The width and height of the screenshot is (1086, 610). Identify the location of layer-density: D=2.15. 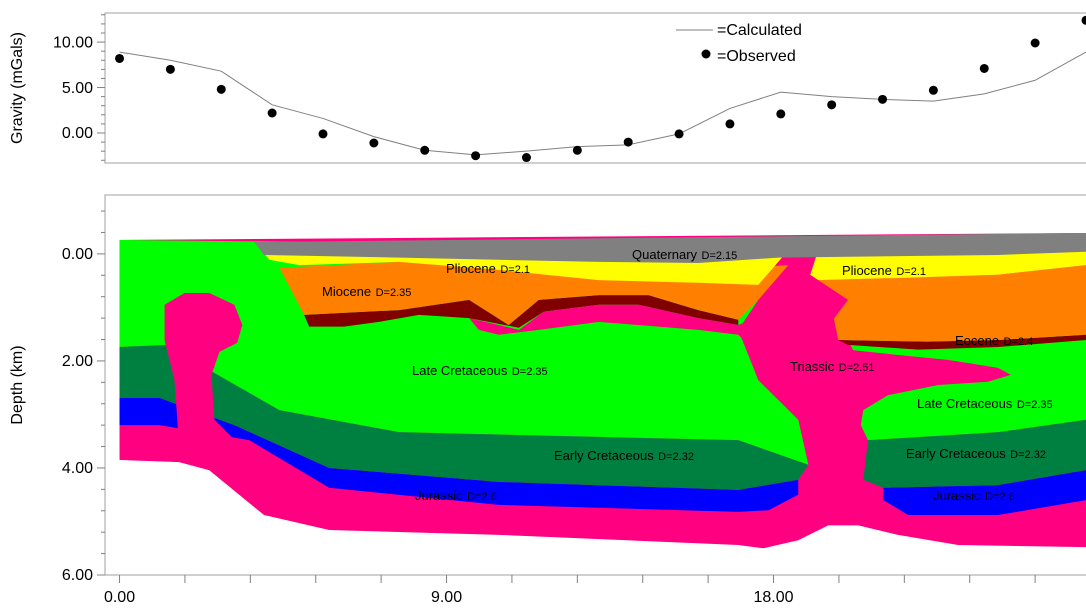
(720, 256).